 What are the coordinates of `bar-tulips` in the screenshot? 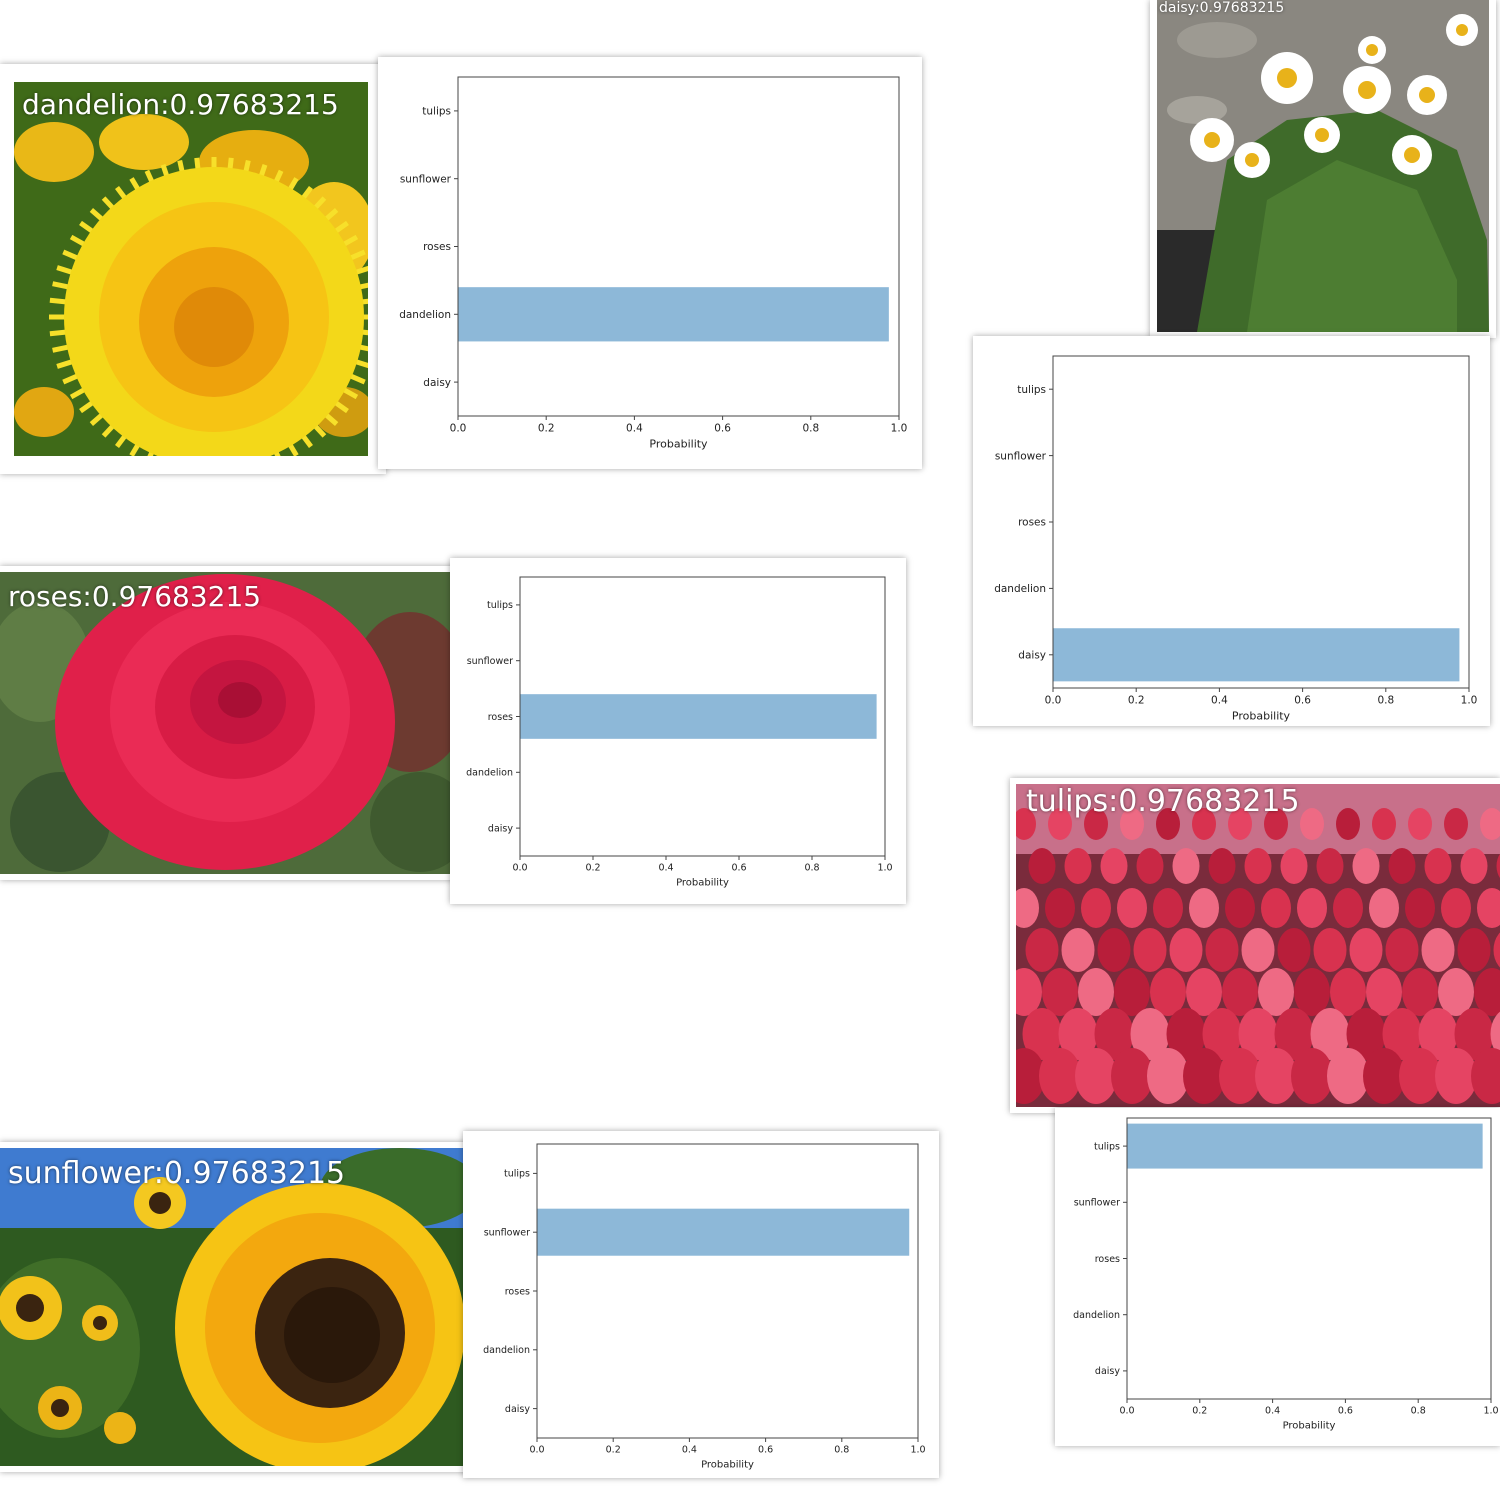 It's located at (1305, 1146).